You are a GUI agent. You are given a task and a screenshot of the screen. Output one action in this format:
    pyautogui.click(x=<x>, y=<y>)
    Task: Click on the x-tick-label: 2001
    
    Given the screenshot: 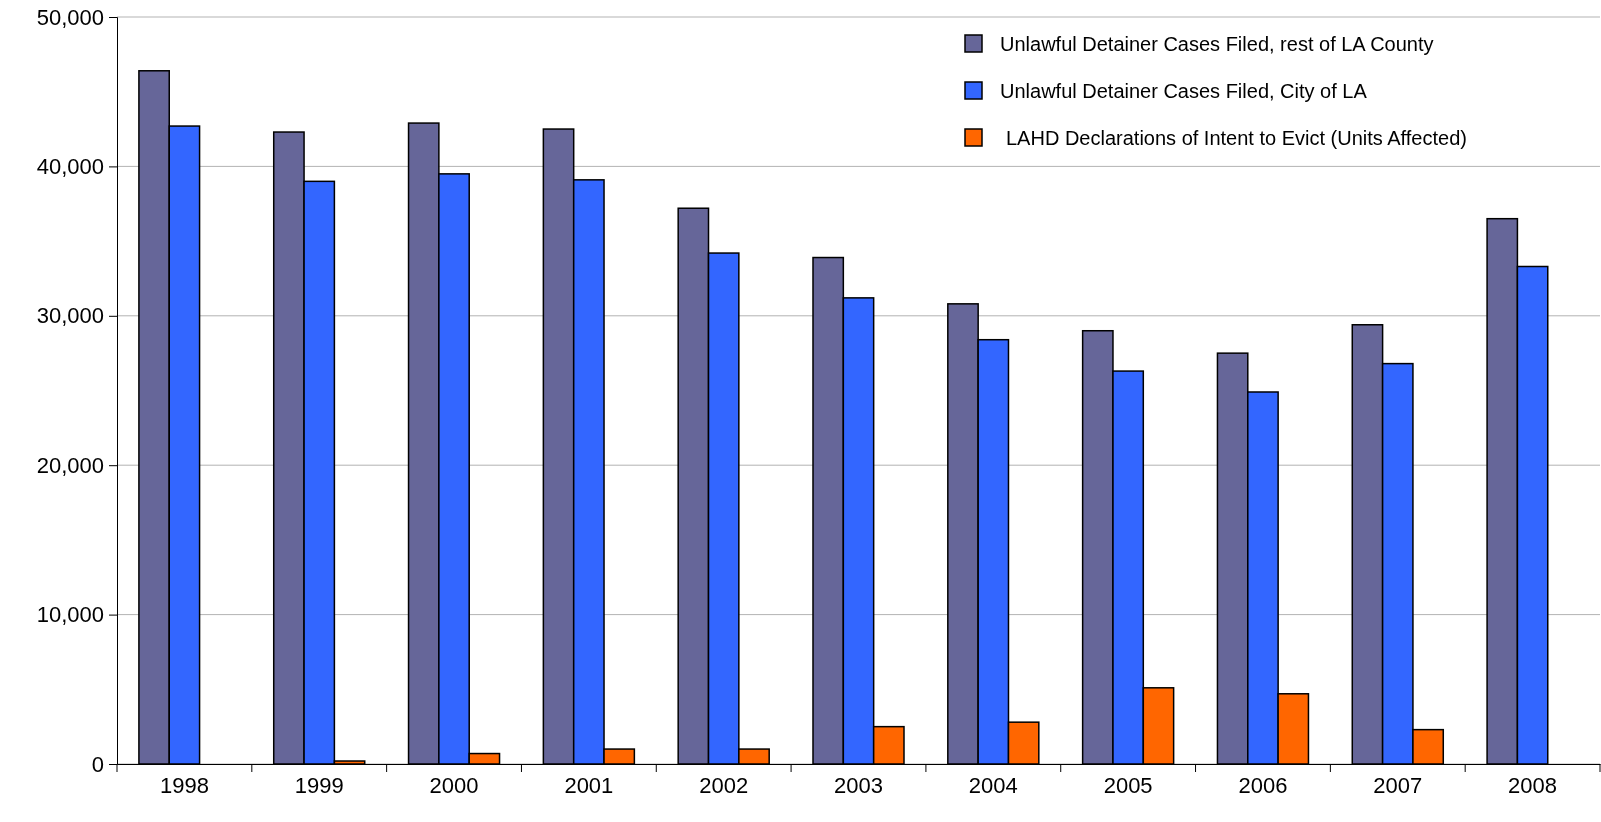 What is the action you would take?
    pyautogui.click(x=589, y=786)
    